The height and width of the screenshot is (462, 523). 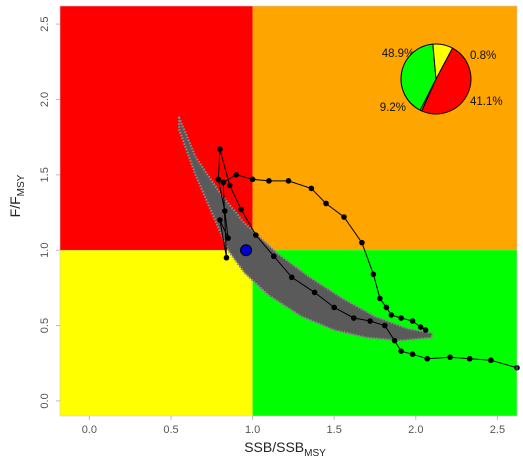 What do you see at coordinates (45, 325) in the screenshot?
I see `y-tick-label: 0.5` at bounding box center [45, 325].